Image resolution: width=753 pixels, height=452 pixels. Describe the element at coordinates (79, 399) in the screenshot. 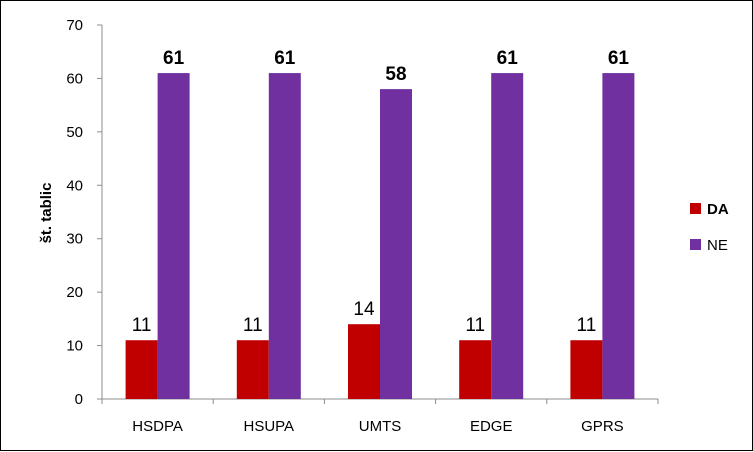

I see `y-tick-label: 0` at that location.